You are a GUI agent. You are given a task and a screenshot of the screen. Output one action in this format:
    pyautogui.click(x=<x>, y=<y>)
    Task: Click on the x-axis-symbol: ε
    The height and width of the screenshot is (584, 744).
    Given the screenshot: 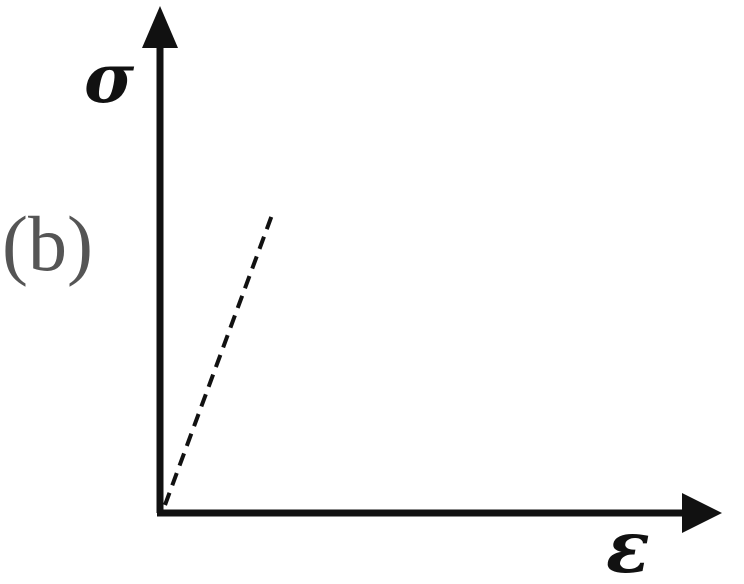 What is the action you would take?
    pyautogui.click(x=628, y=544)
    